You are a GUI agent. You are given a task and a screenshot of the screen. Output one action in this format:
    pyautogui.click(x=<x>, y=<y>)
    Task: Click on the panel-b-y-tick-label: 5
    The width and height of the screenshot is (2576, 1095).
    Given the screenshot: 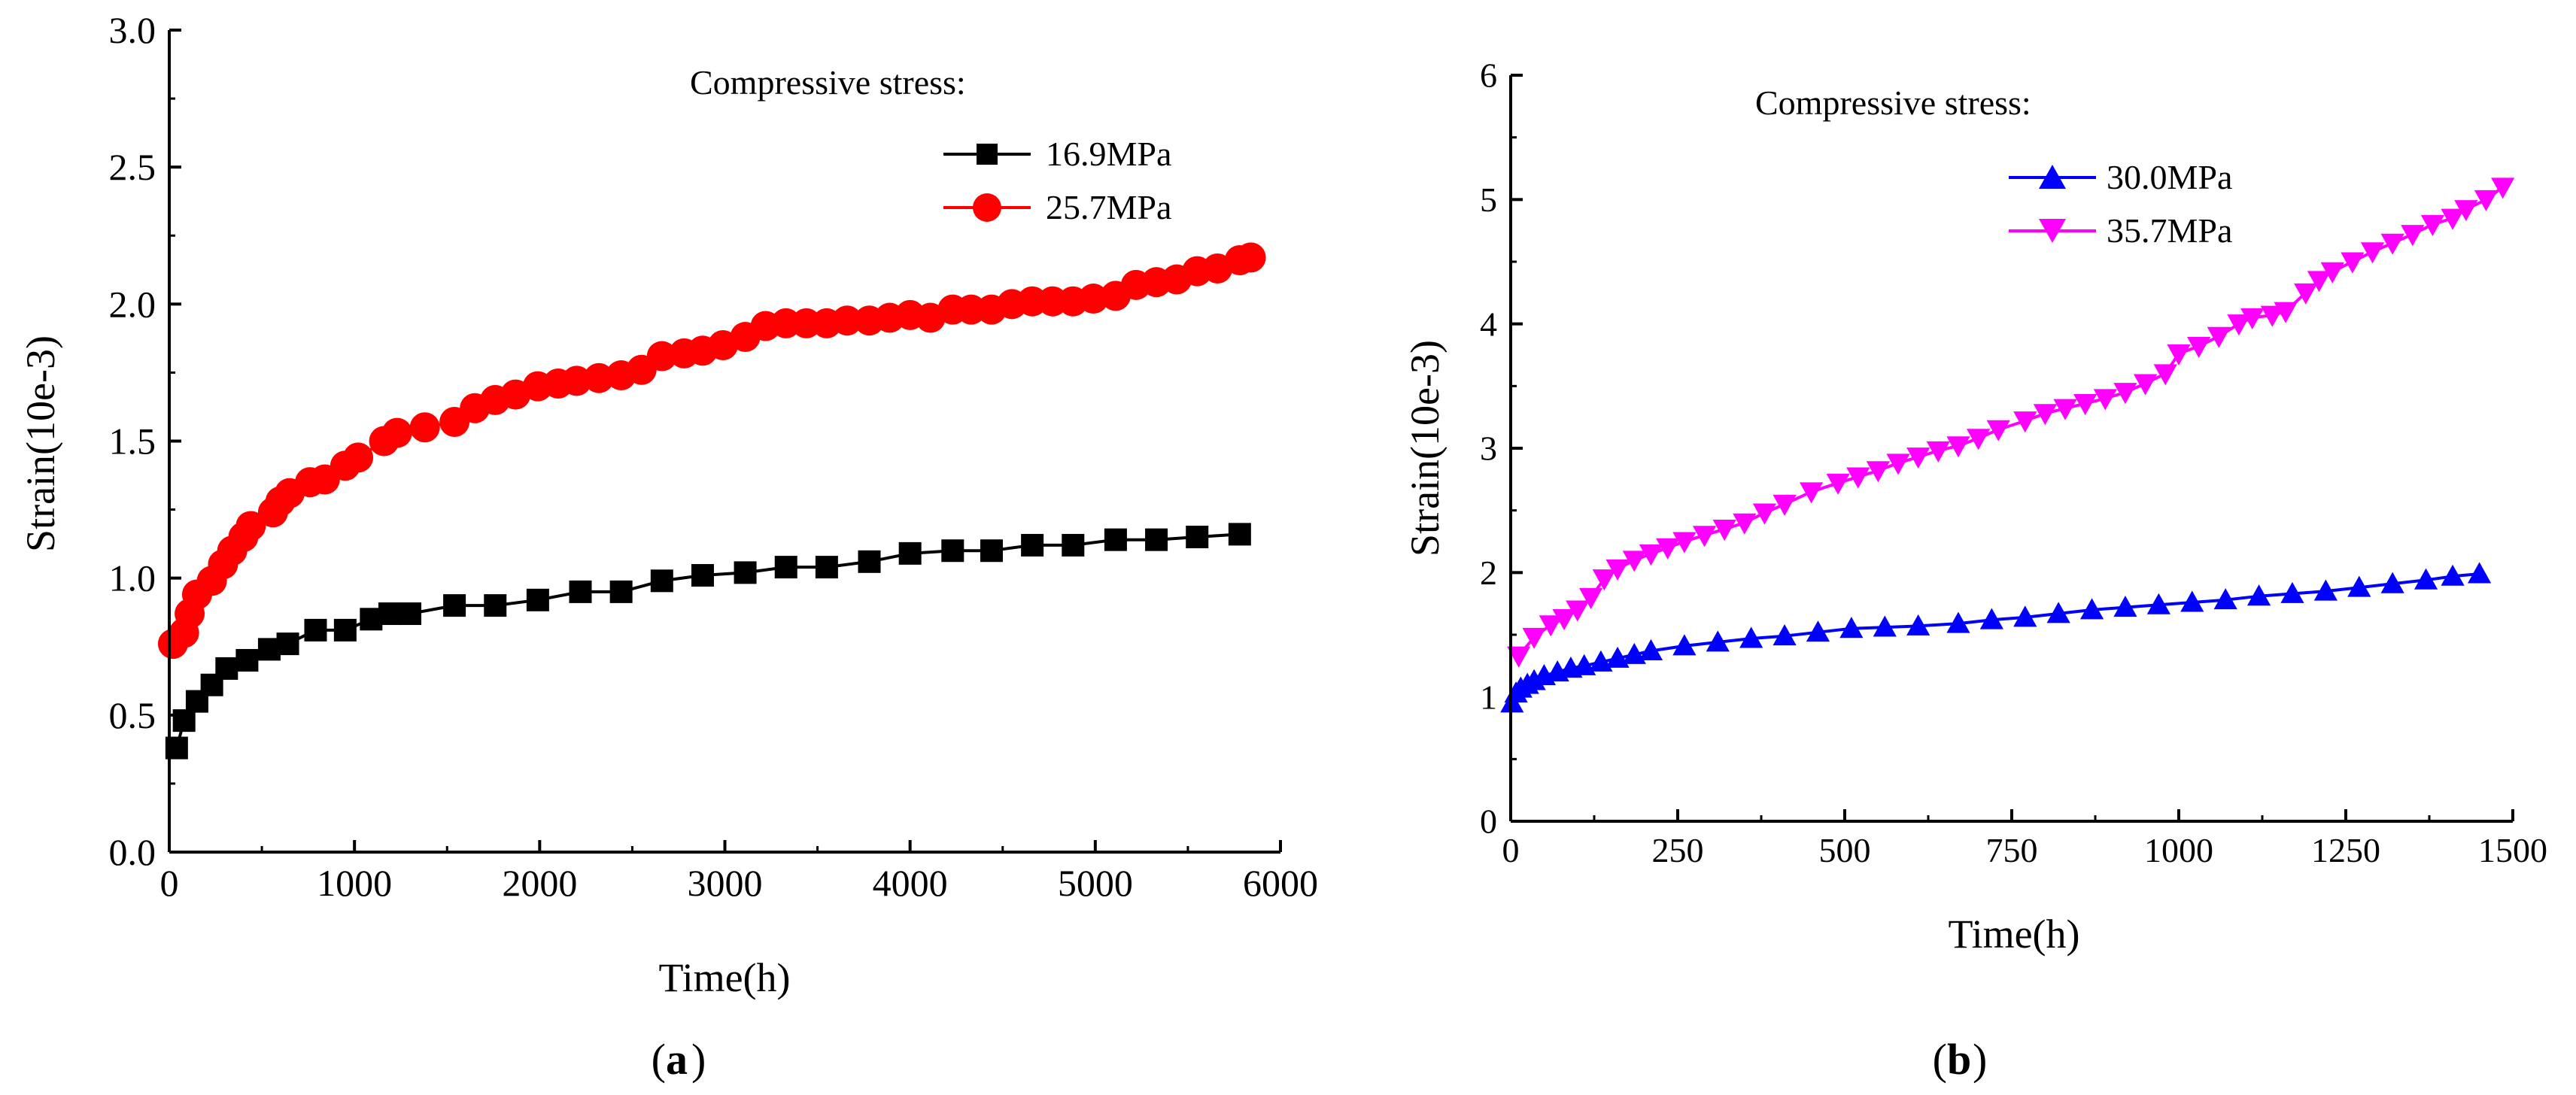 What is the action you would take?
    pyautogui.click(x=1489, y=199)
    